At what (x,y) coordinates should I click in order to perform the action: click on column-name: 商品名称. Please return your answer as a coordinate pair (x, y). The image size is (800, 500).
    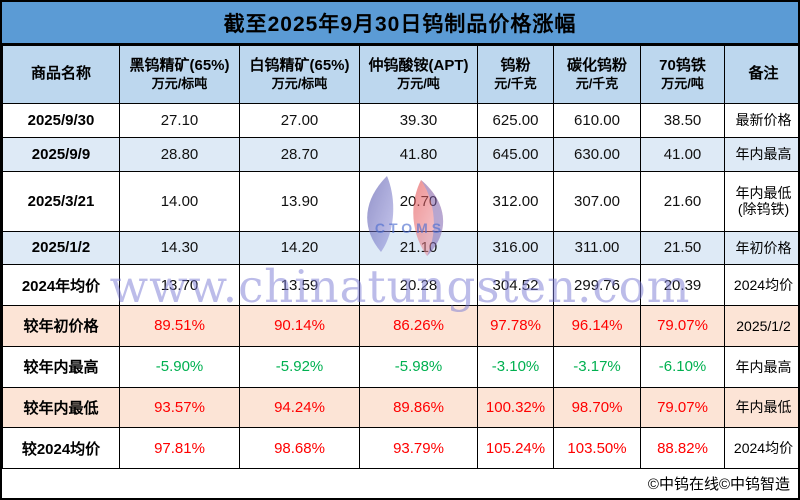
    Looking at the image, I should click on (60, 74).